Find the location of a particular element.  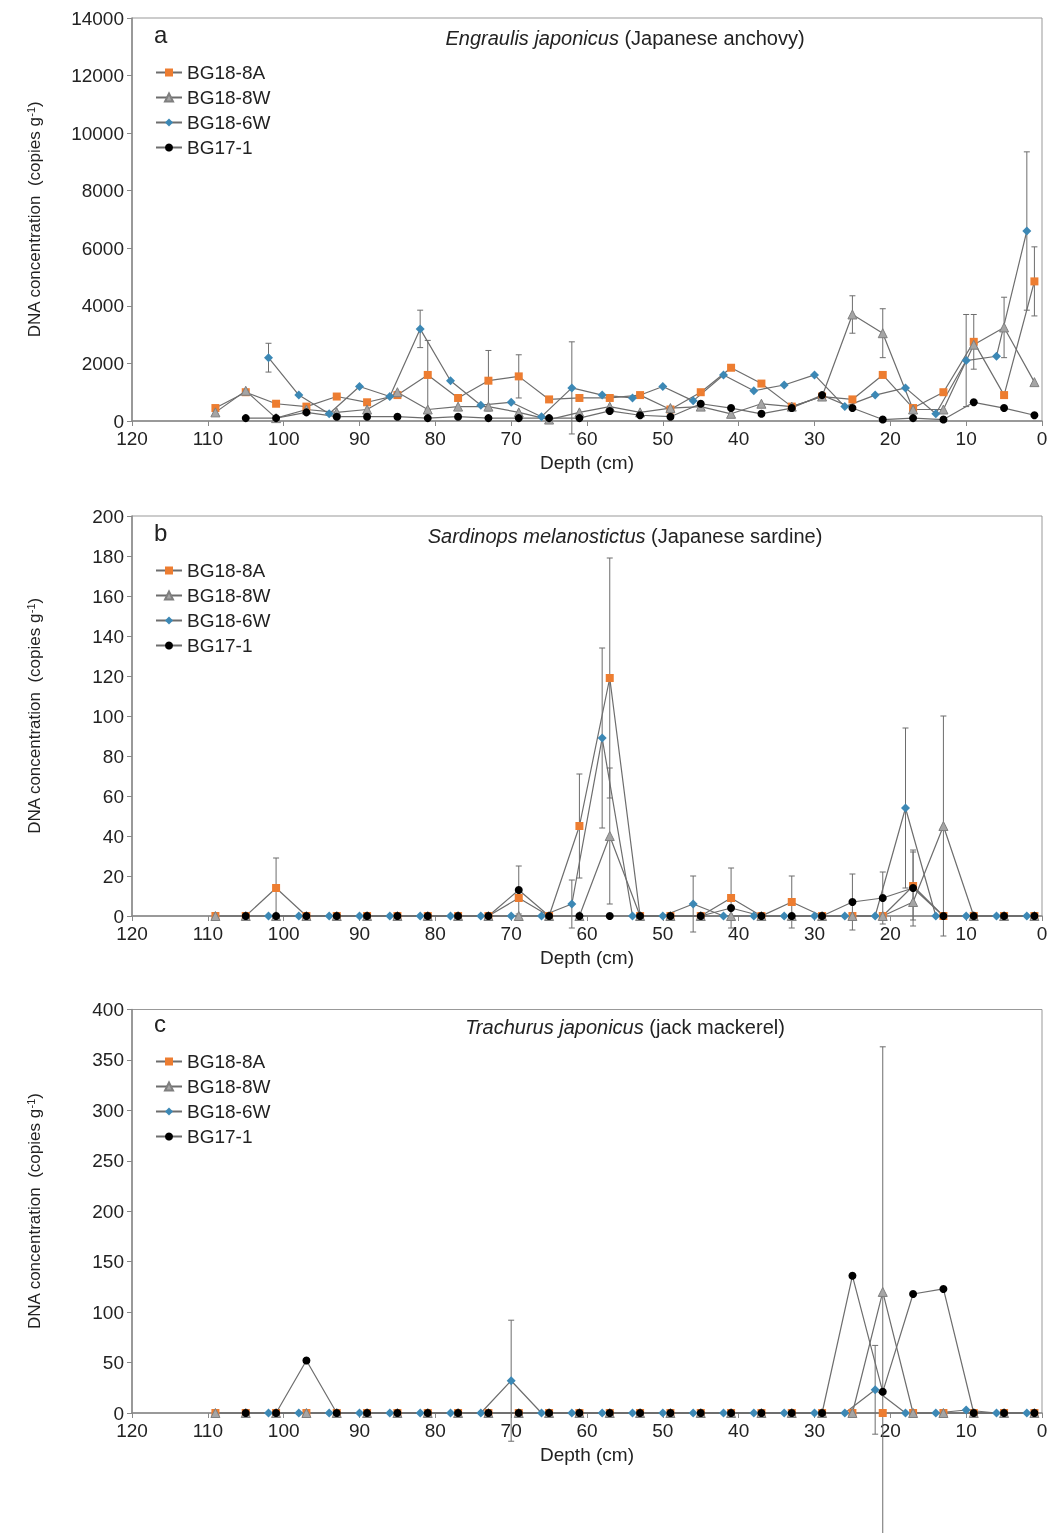

y-tick-label: 20 is located at coordinates (113, 876).